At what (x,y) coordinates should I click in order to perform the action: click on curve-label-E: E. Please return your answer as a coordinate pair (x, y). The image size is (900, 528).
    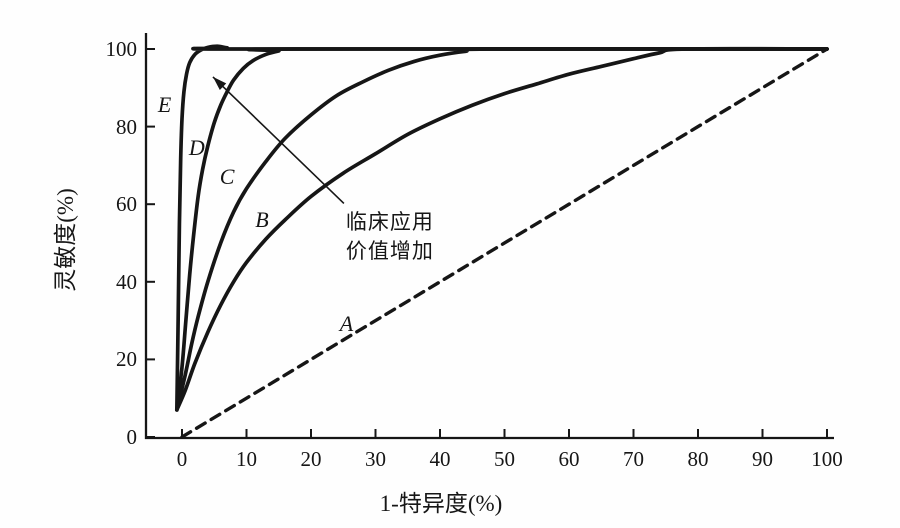
    Looking at the image, I should click on (164, 105).